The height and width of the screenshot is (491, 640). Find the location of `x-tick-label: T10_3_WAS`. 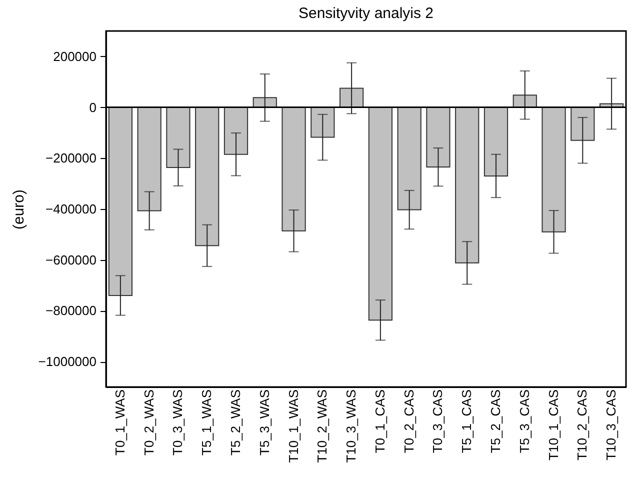

x-tick-label: T10_3_WAS is located at coordinates (351, 426).